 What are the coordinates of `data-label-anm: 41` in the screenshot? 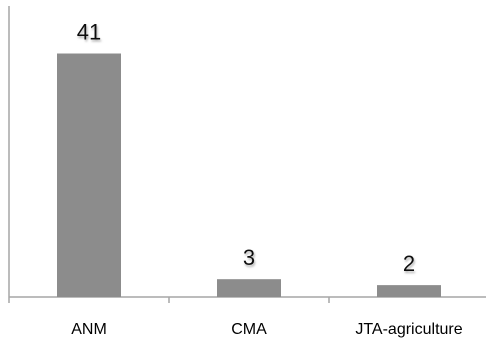 It's located at (89, 32).